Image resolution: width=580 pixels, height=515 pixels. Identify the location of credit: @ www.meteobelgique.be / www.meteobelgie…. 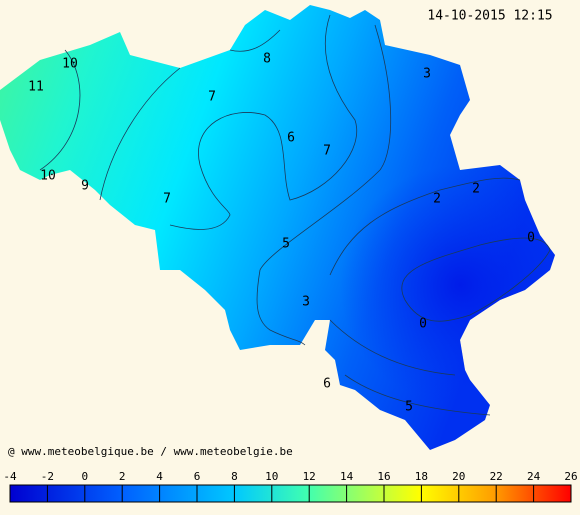
(150, 451).